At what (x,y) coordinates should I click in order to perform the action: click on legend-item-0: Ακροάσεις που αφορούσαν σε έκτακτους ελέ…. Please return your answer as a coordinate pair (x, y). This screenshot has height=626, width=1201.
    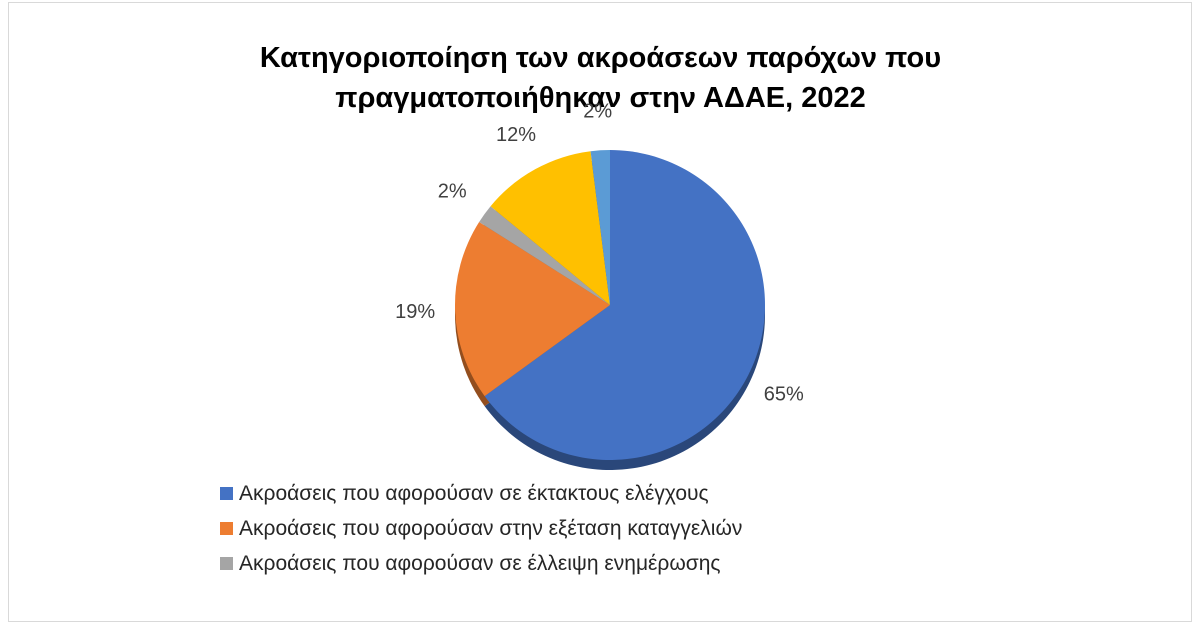
    Looking at the image, I should click on (481, 493).